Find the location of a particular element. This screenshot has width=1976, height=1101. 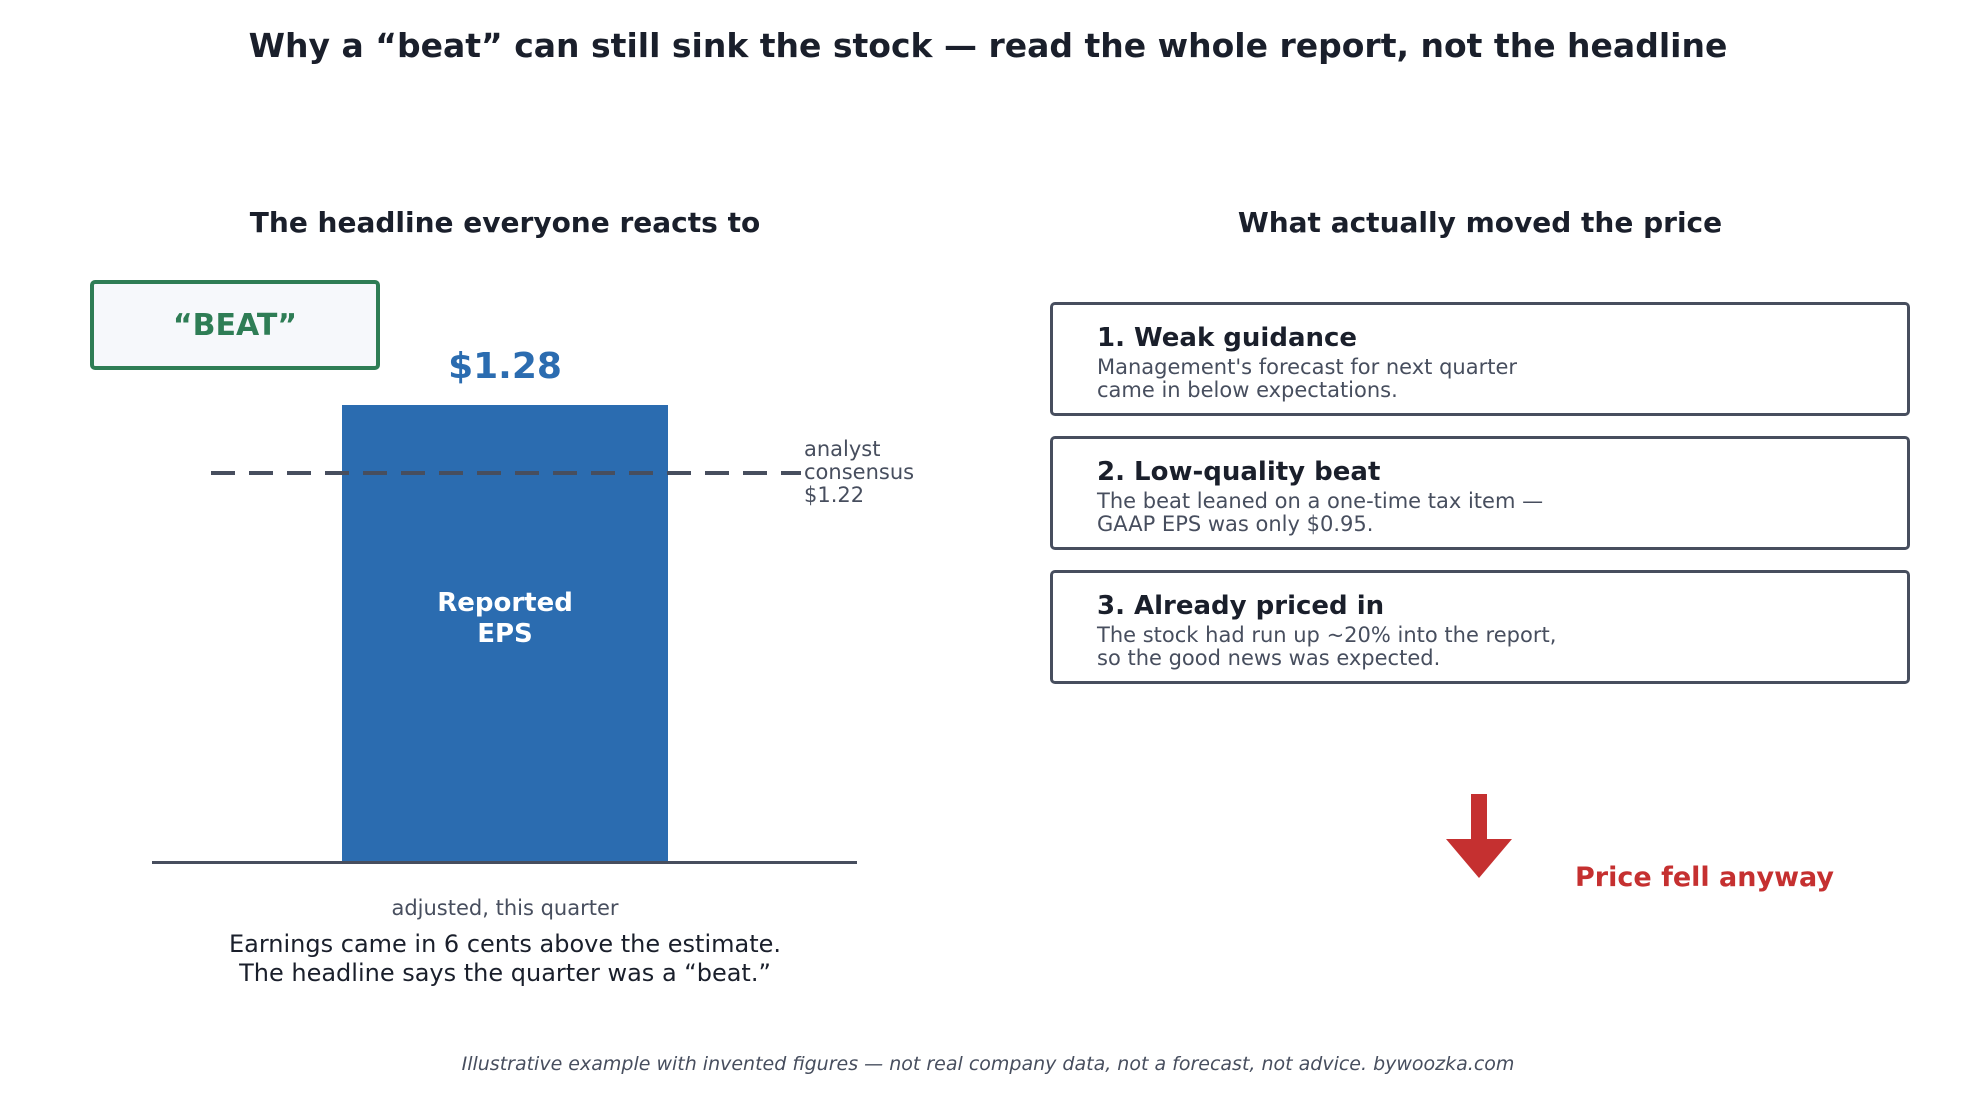

chart-baseline is located at coordinates (504, 862).